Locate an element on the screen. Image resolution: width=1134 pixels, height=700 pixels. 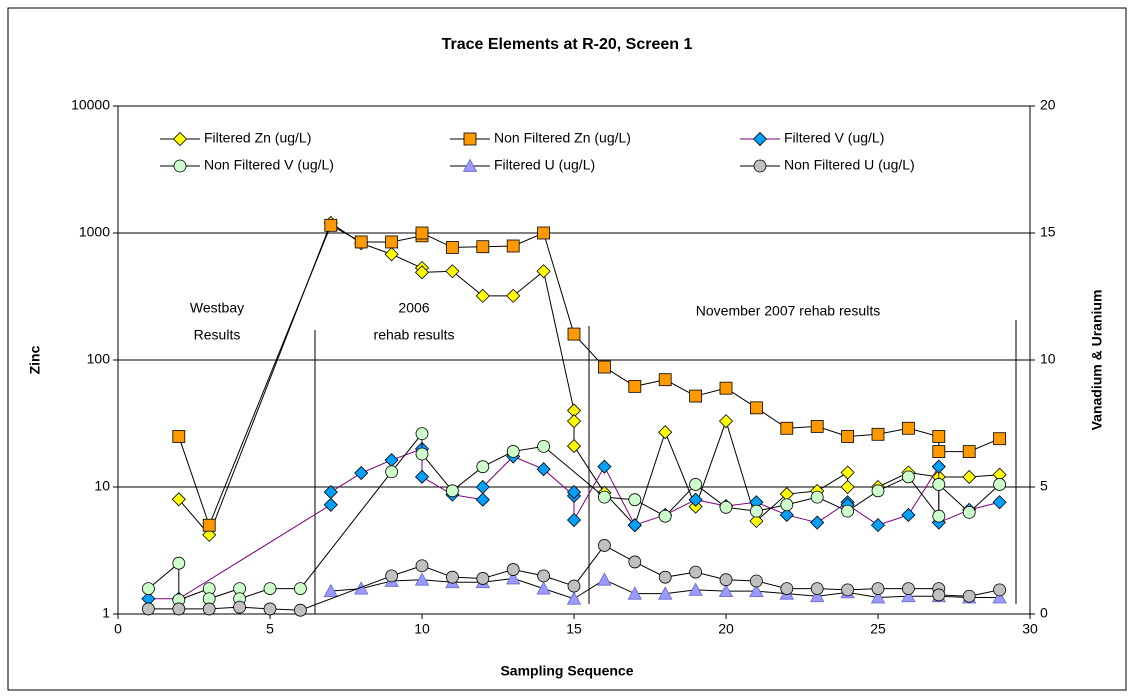
y-tick-label: 1000 is located at coordinates (94, 232).